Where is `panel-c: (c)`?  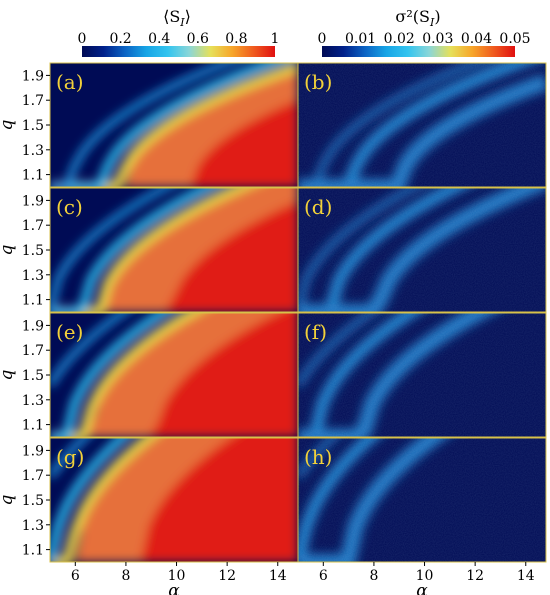 panel-c: (c) is located at coordinates (174, 250).